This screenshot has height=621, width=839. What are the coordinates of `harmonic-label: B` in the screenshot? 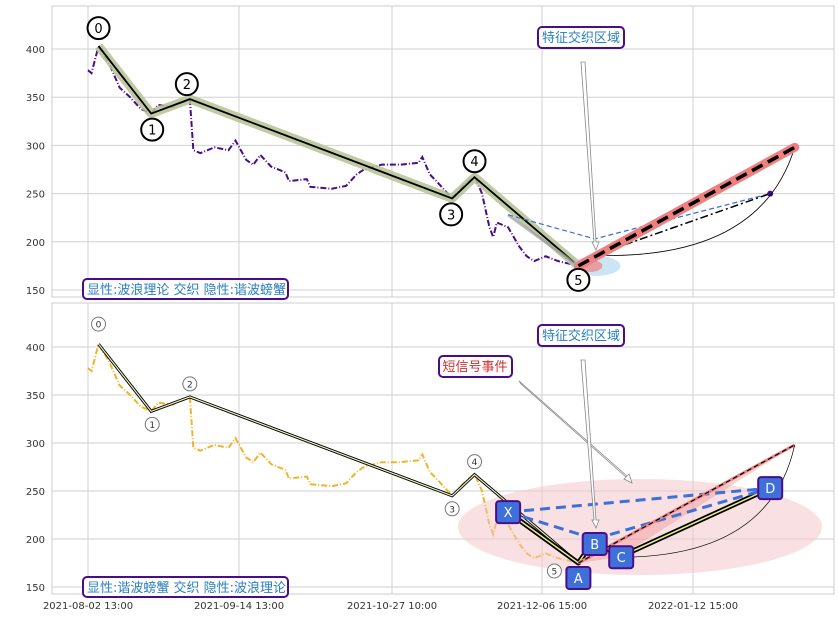 It's located at (594, 545).